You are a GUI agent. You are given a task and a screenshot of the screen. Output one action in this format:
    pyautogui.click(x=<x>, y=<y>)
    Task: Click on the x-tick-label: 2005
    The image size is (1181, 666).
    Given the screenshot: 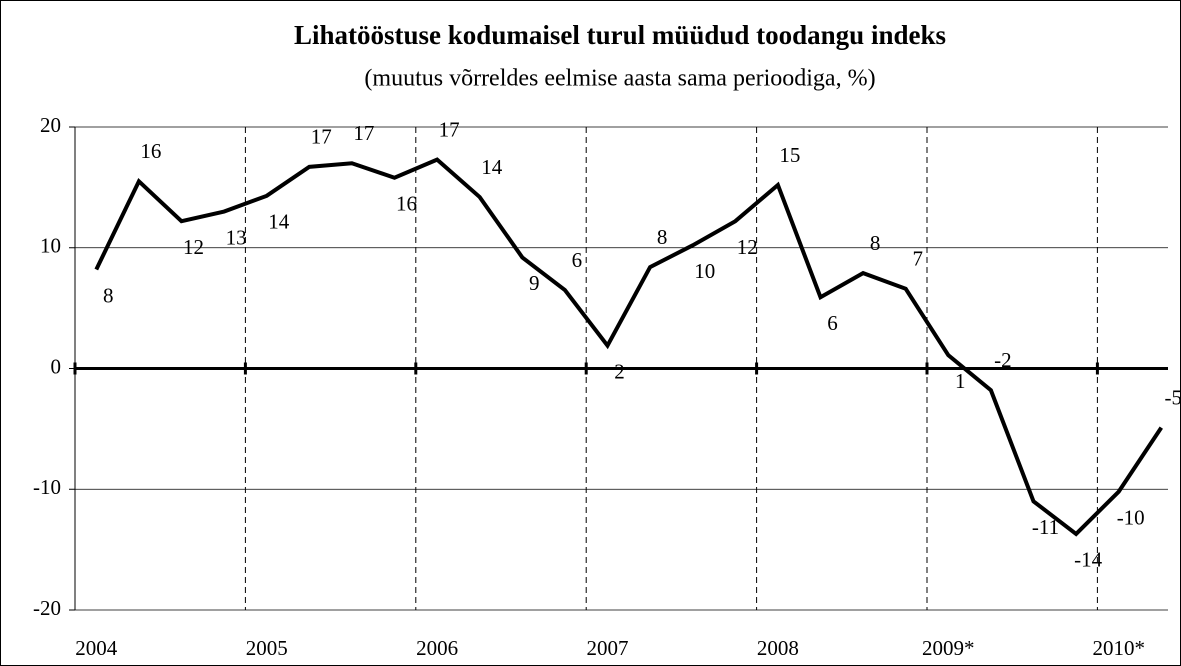 What is the action you would take?
    pyautogui.click(x=267, y=648)
    